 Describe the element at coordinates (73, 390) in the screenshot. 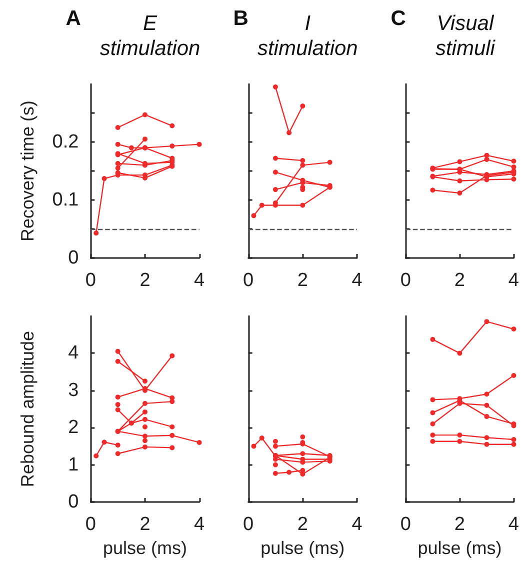

I see `y-tick-label: 3` at that location.